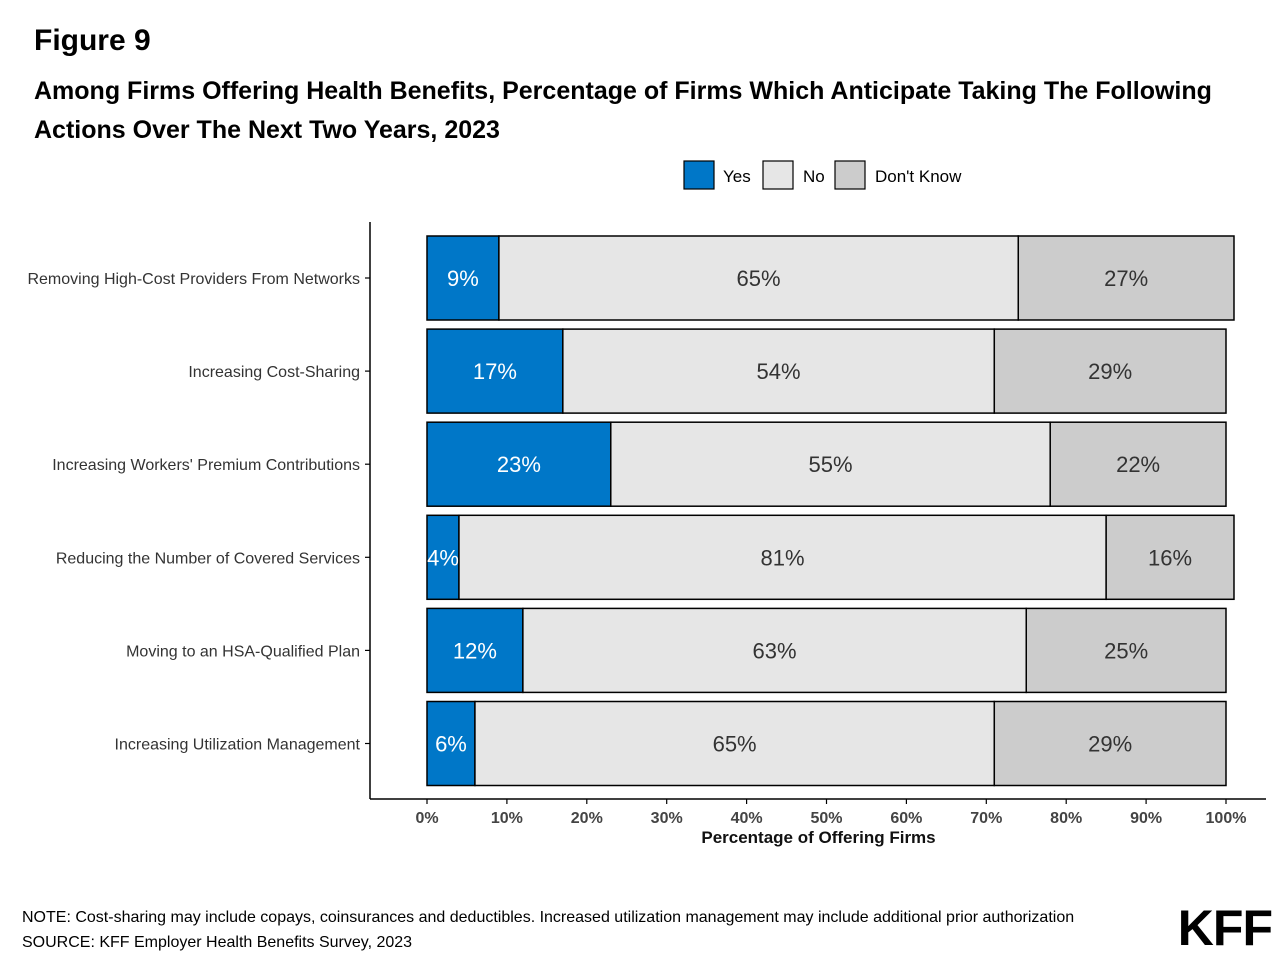 The image size is (1280, 960). What do you see at coordinates (747, 818) in the screenshot?
I see `x-tick-label: 40%` at bounding box center [747, 818].